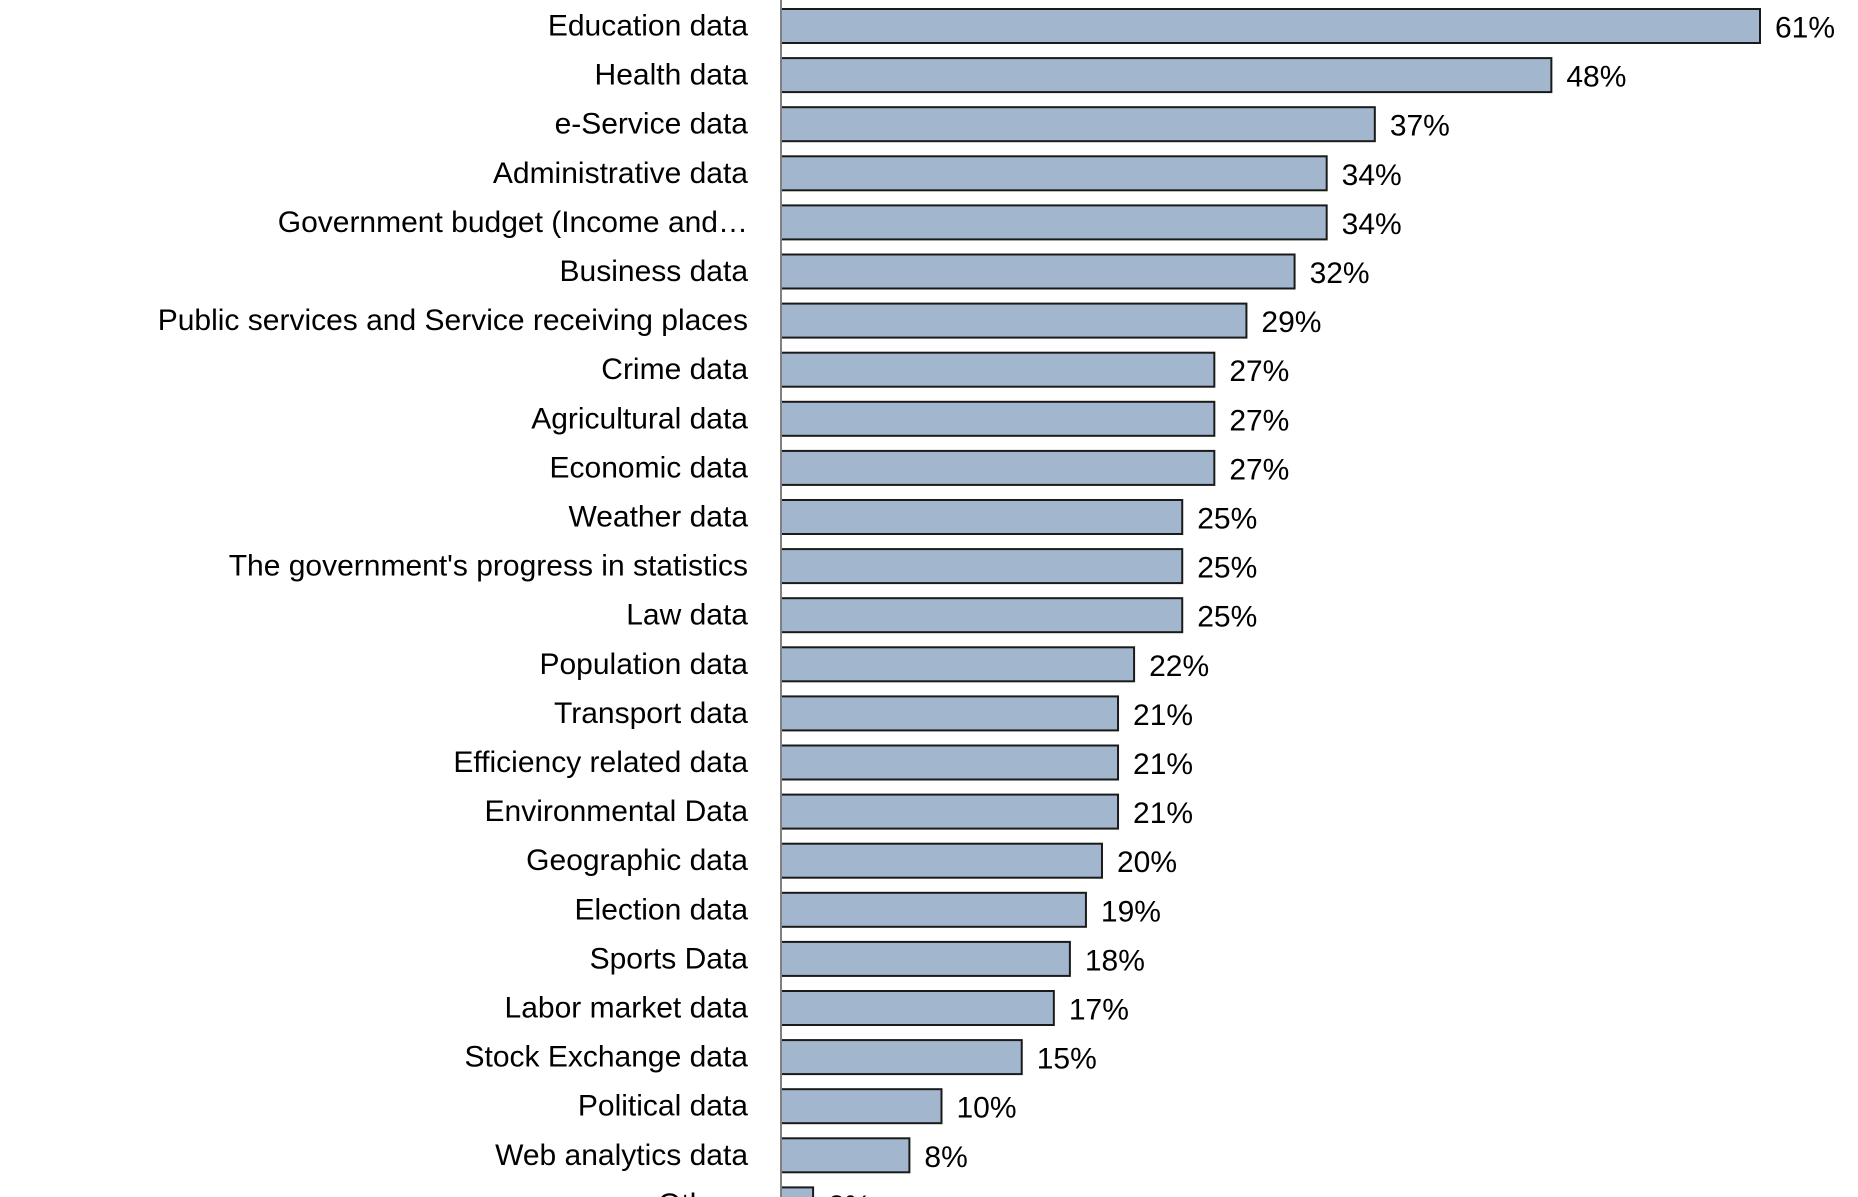 This screenshot has height=1197, width=1858. What do you see at coordinates (672, 75) in the screenshot?
I see `category-label: Health data` at bounding box center [672, 75].